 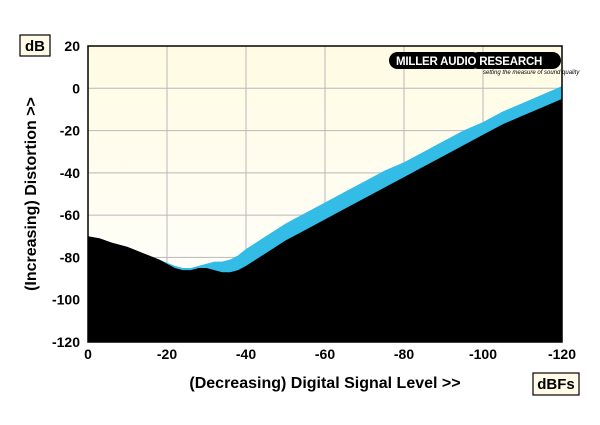 I want to click on logo-tagline: setting the measure of sound quality, so click(x=531, y=73).